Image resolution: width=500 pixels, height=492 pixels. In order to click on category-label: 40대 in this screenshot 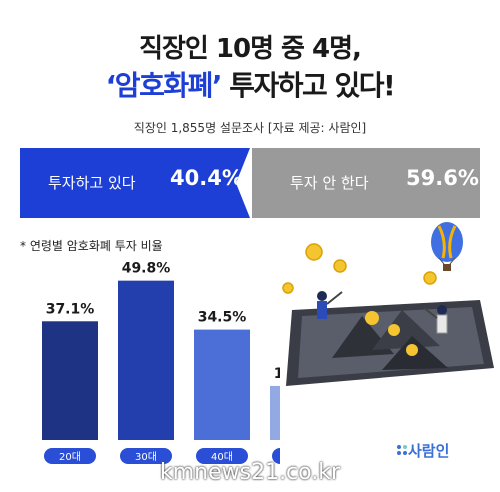, I will do `click(222, 457)`.